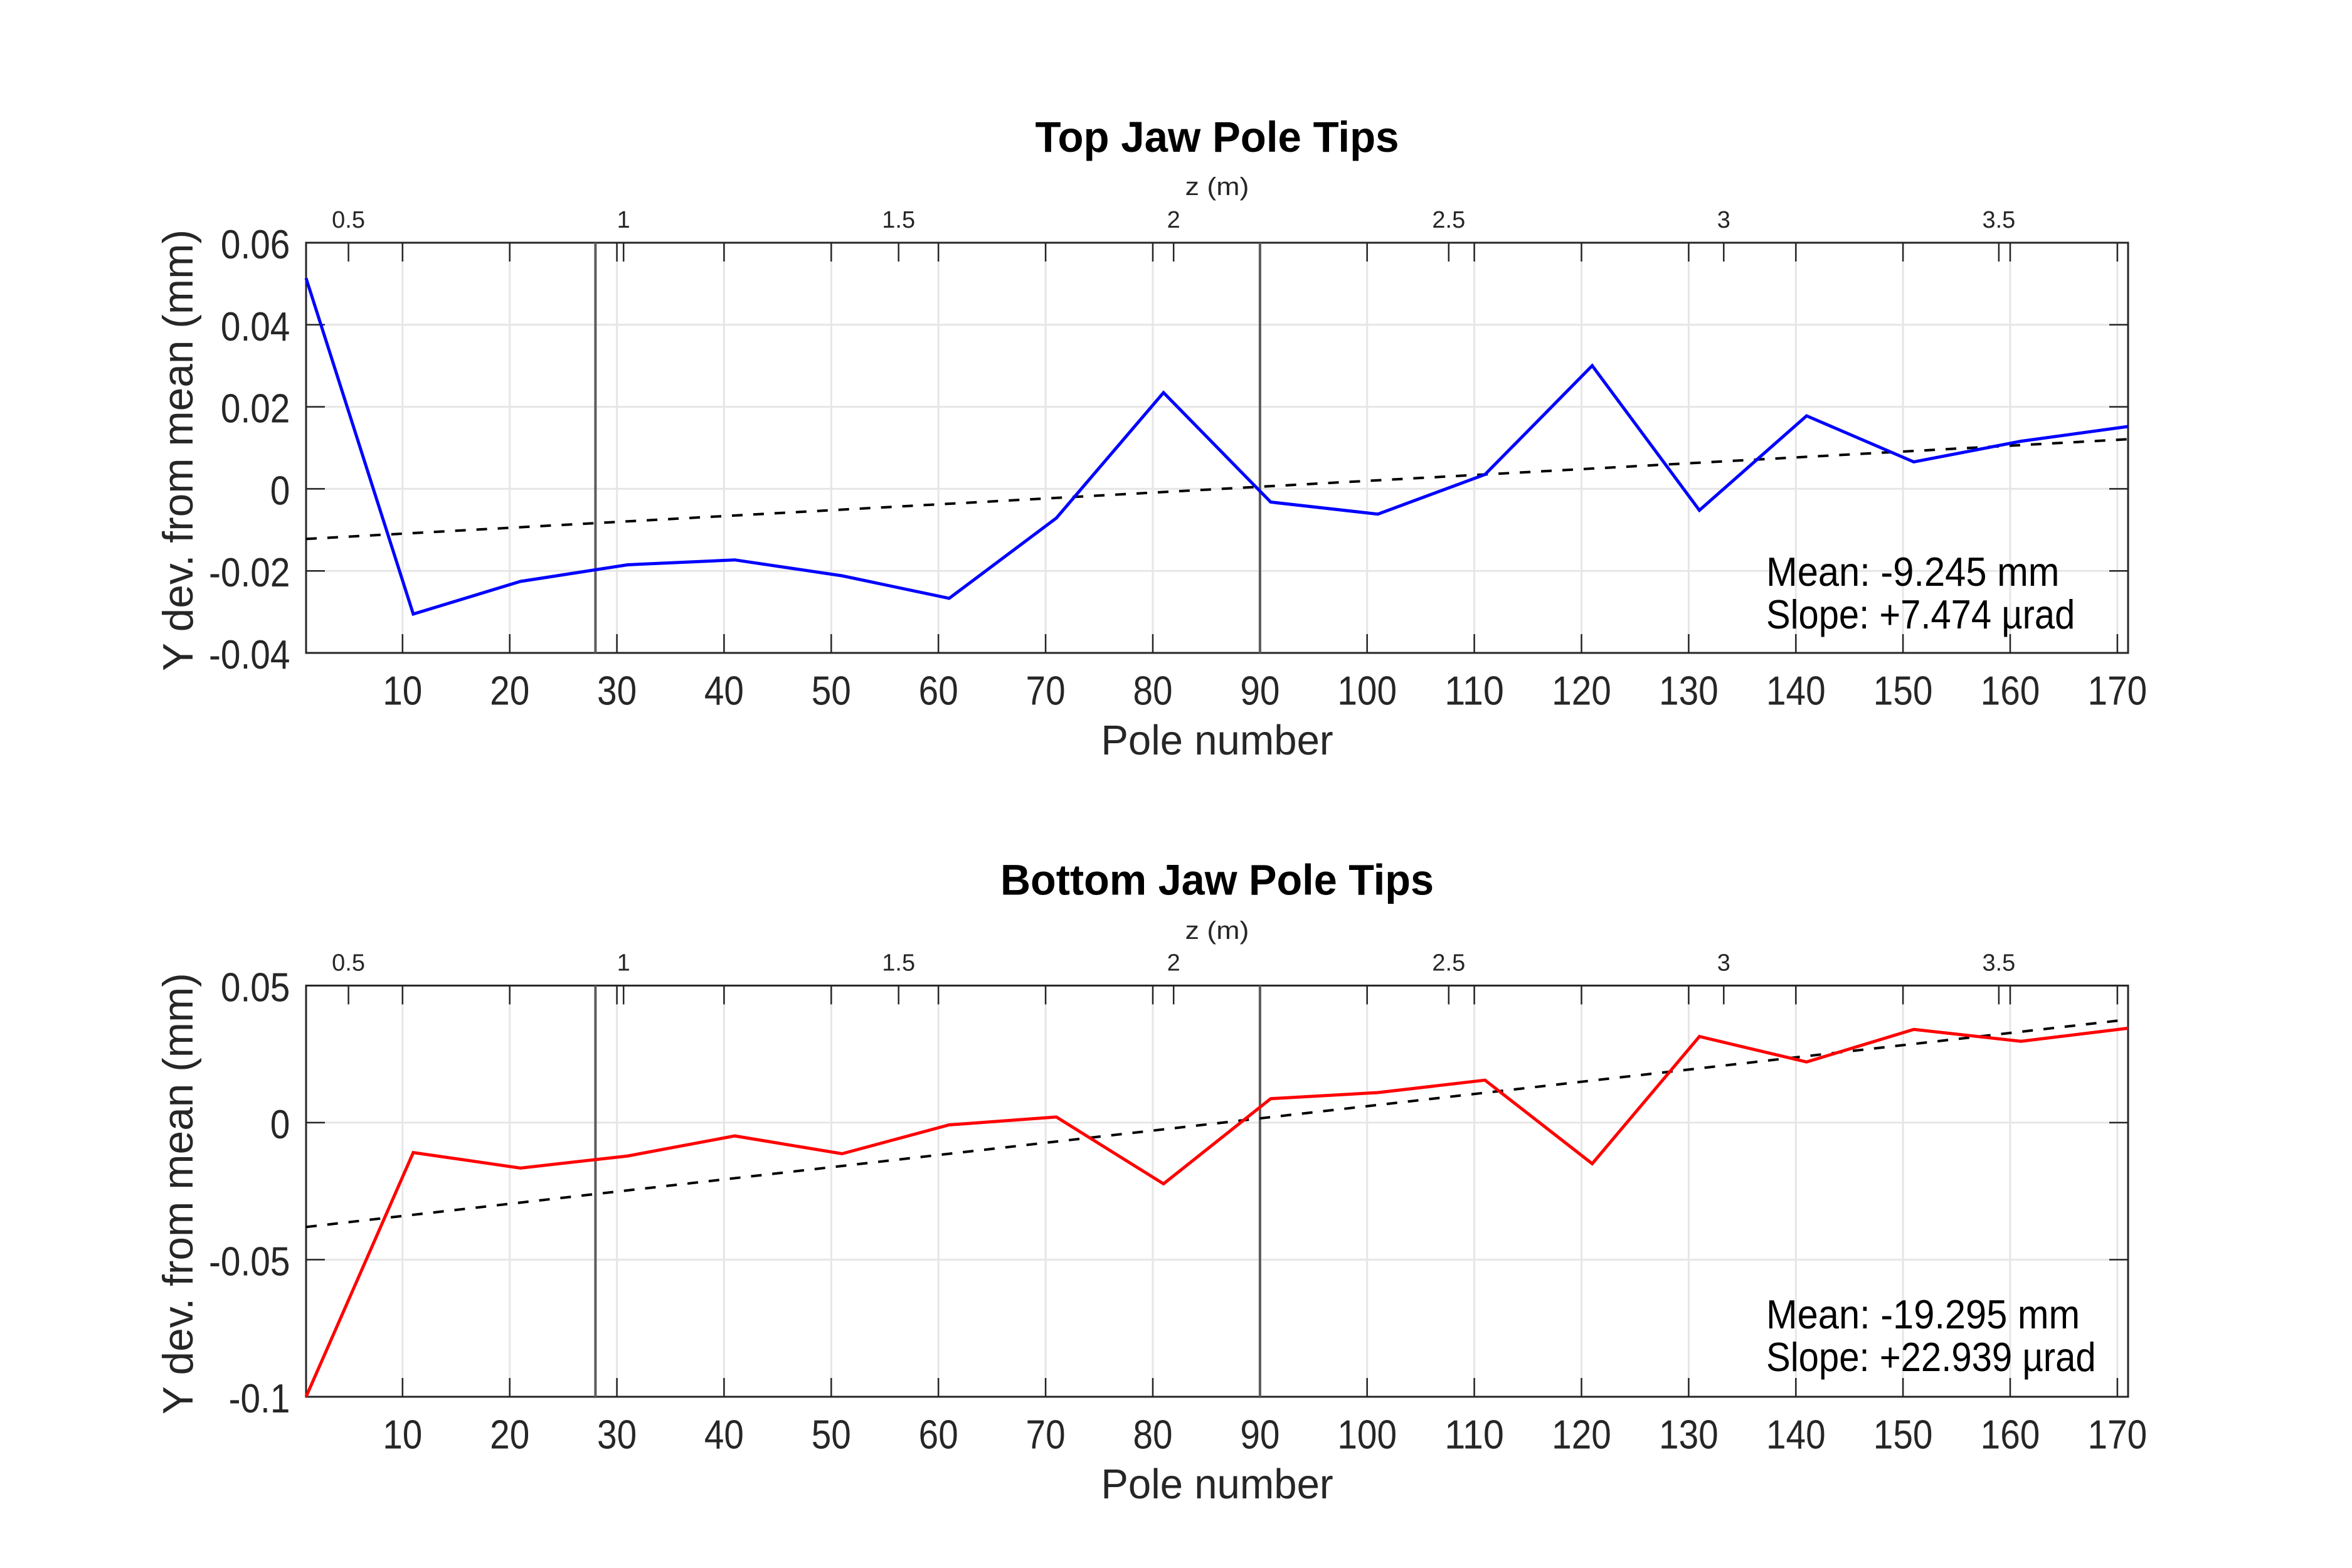  What do you see at coordinates (249, 572) in the screenshot?
I see `svg-text: -0.02` at bounding box center [249, 572].